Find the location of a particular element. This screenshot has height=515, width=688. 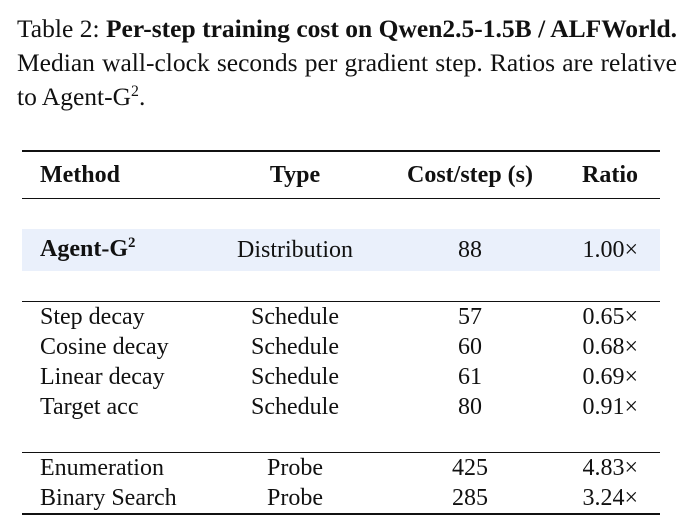

row-cost: 61 is located at coordinates (470, 377).